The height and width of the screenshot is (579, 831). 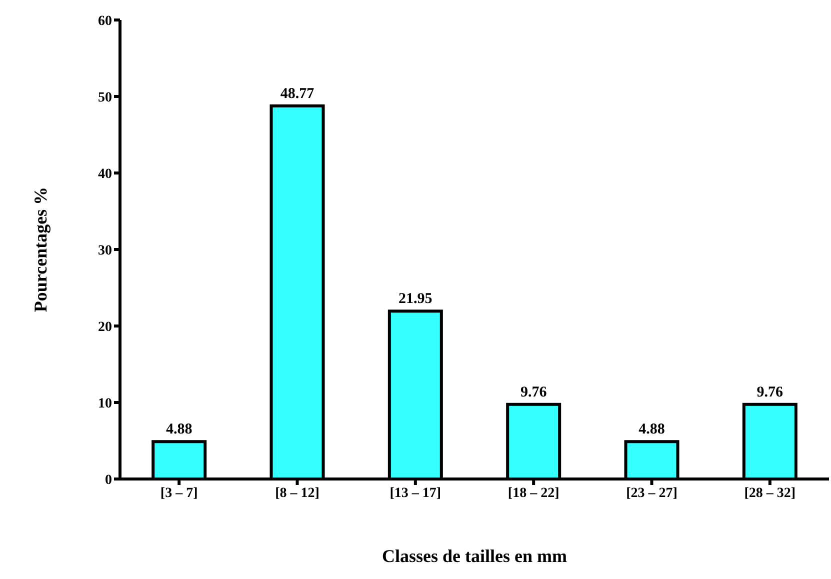 I want to click on y-tick-label: 60, so click(x=105, y=21).